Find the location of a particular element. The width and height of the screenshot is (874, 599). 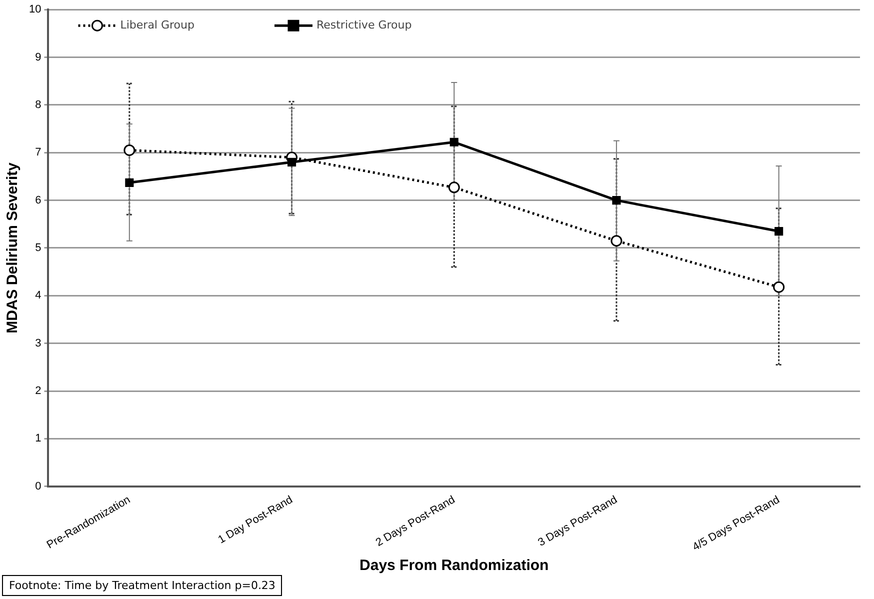

y-axis-title: MDAS Delirium Severity is located at coordinates (13, 248).